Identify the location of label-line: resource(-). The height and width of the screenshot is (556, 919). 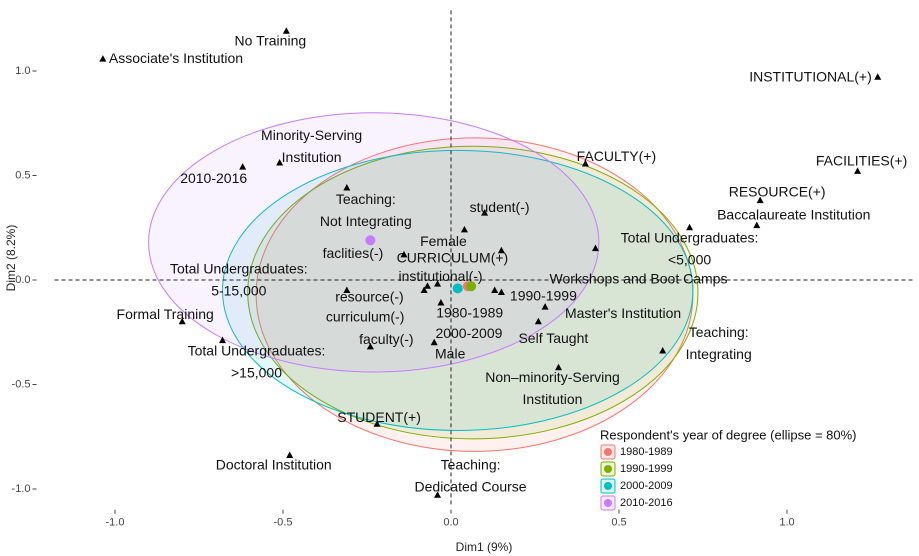
(369, 296).